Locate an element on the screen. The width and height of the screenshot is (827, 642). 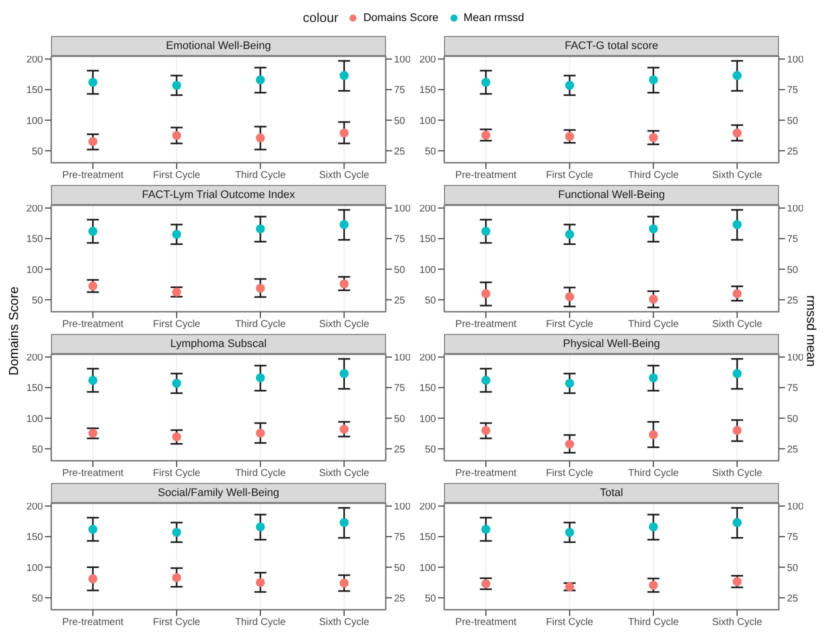
chart-title: Emotional Well-Being is located at coordinates (218, 46).